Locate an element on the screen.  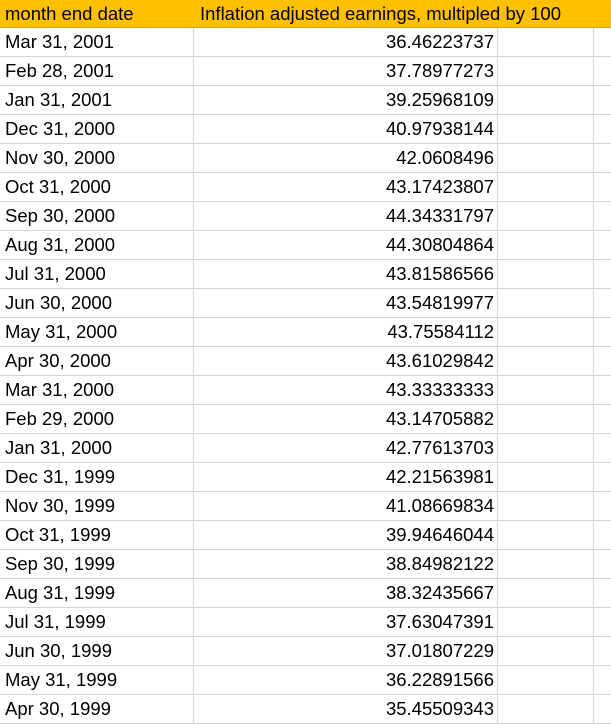
date-cell: Aug 31, 2000 is located at coordinates (97, 245).